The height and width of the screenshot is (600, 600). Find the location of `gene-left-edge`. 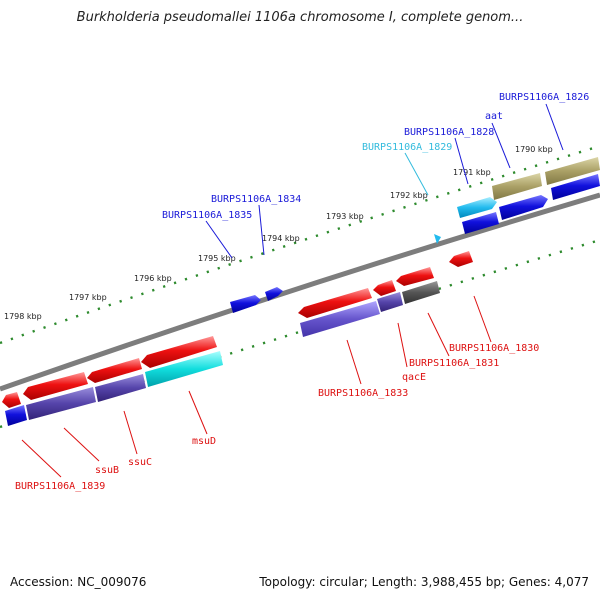

gene-left-edge is located at coordinates (11, 400).